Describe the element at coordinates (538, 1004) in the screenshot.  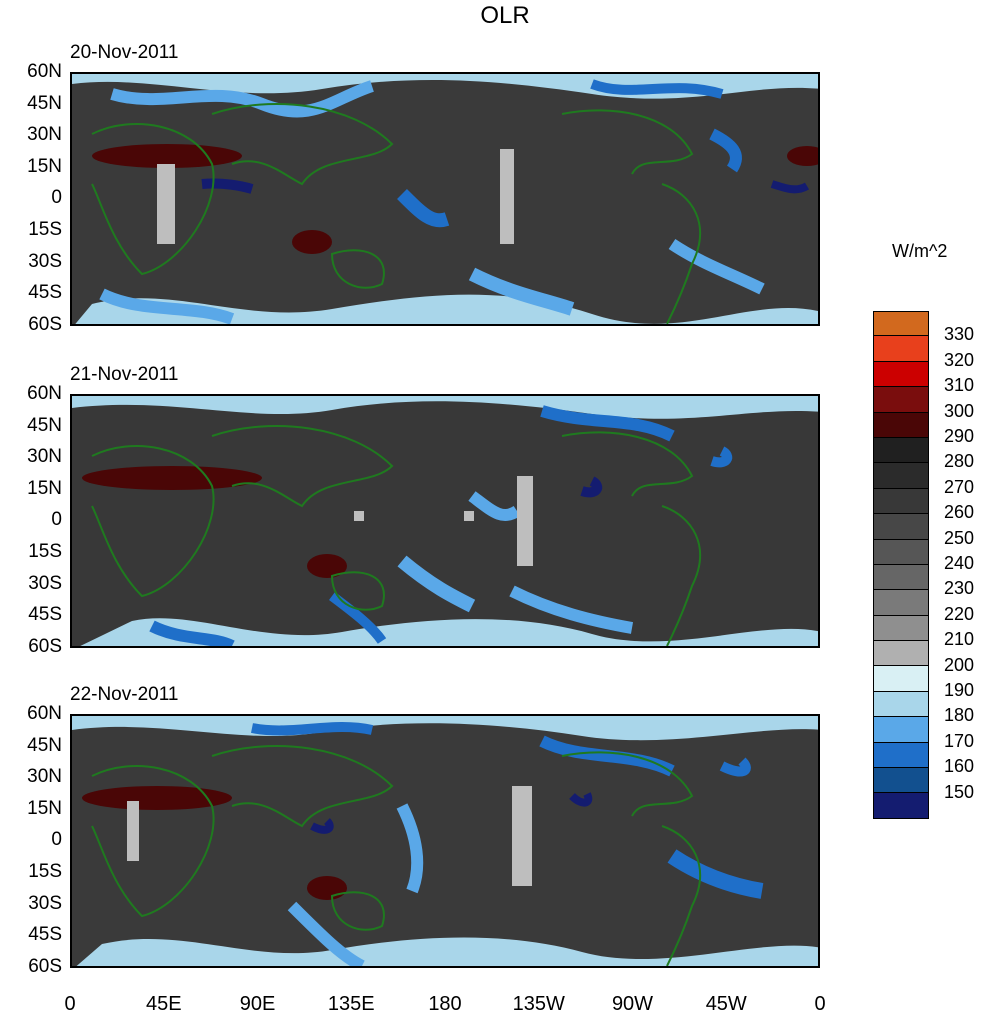
I see `lon-label: 135W` at that location.